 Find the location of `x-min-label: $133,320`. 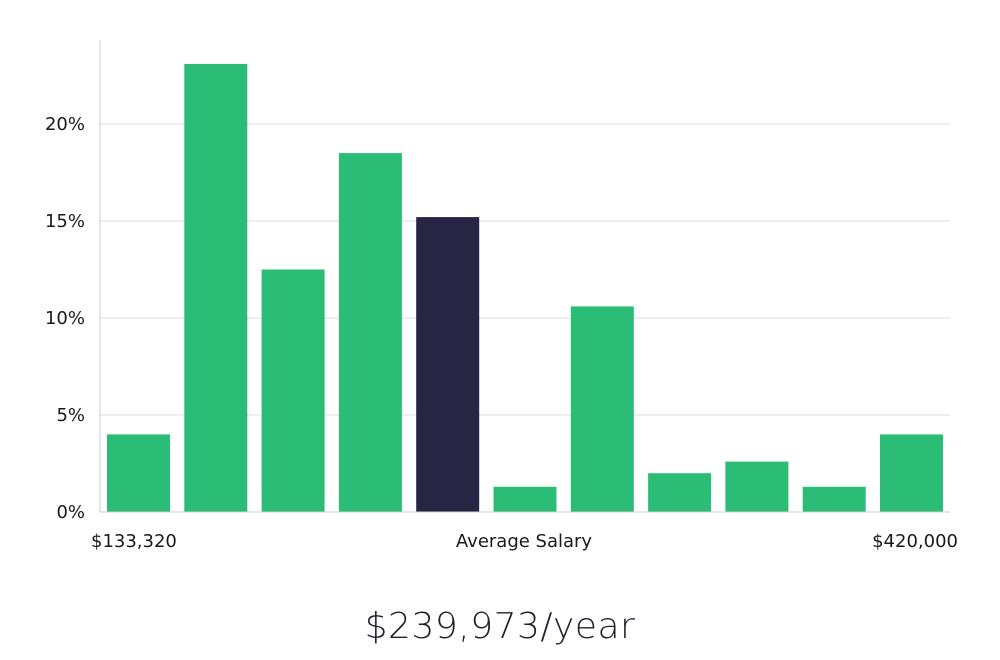

x-min-label: $133,320 is located at coordinates (134, 541).